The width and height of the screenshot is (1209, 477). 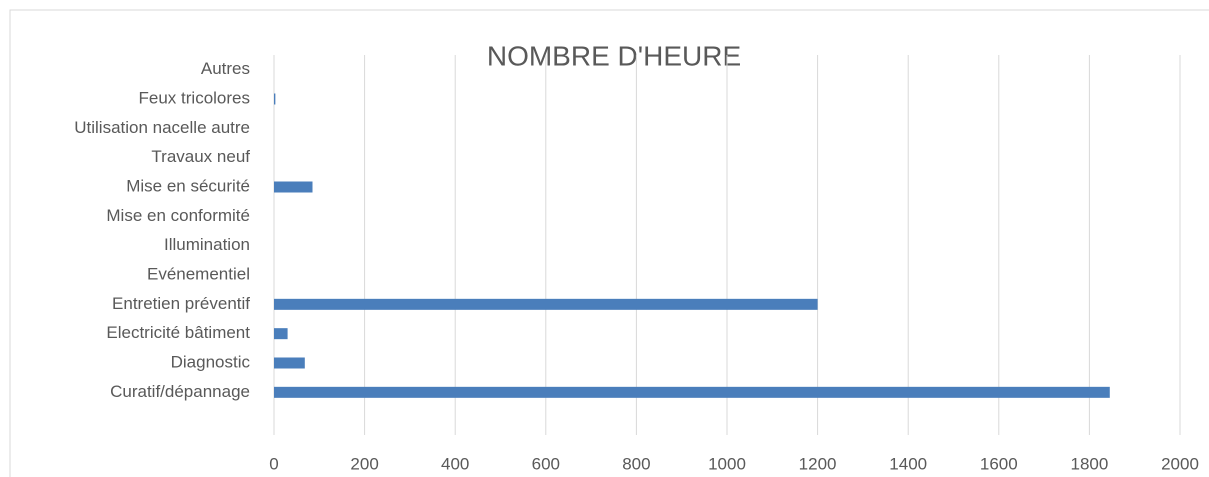 What do you see at coordinates (207, 244) in the screenshot?
I see `y-tick-label: Illumination` at bounding box center [207, 244].